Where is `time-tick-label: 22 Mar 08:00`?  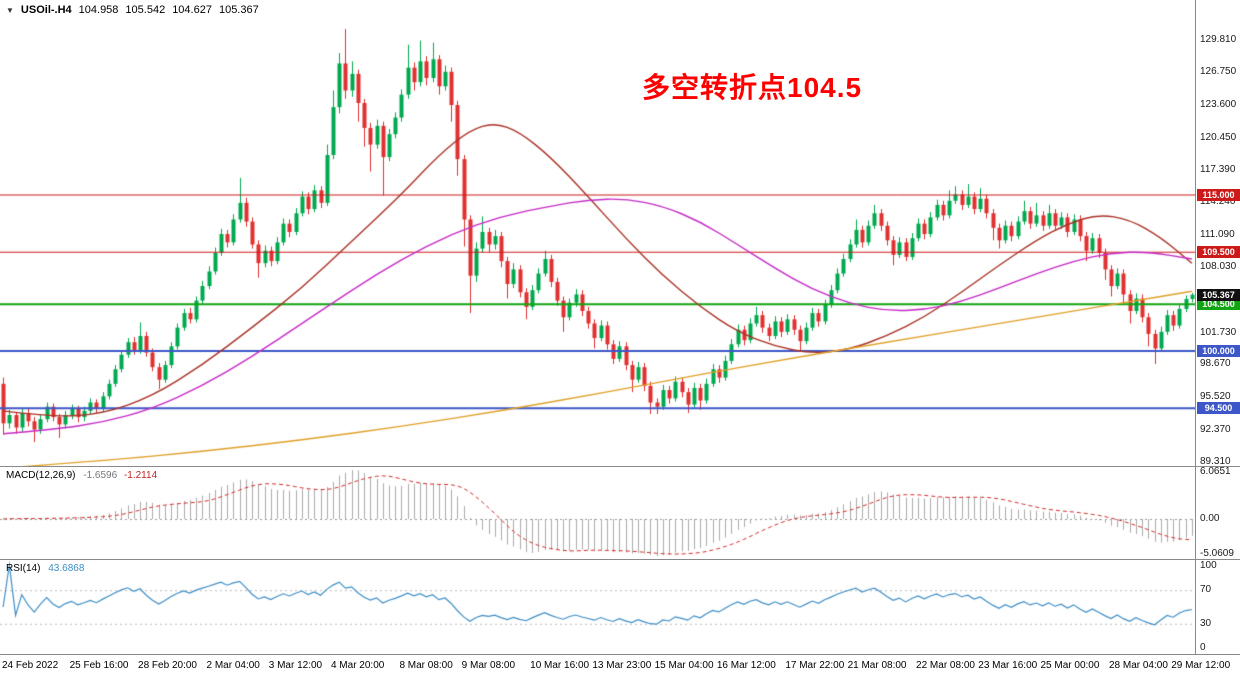
time-tick-label: 22 Mar 08:00 is located at coordinates (945, 665).